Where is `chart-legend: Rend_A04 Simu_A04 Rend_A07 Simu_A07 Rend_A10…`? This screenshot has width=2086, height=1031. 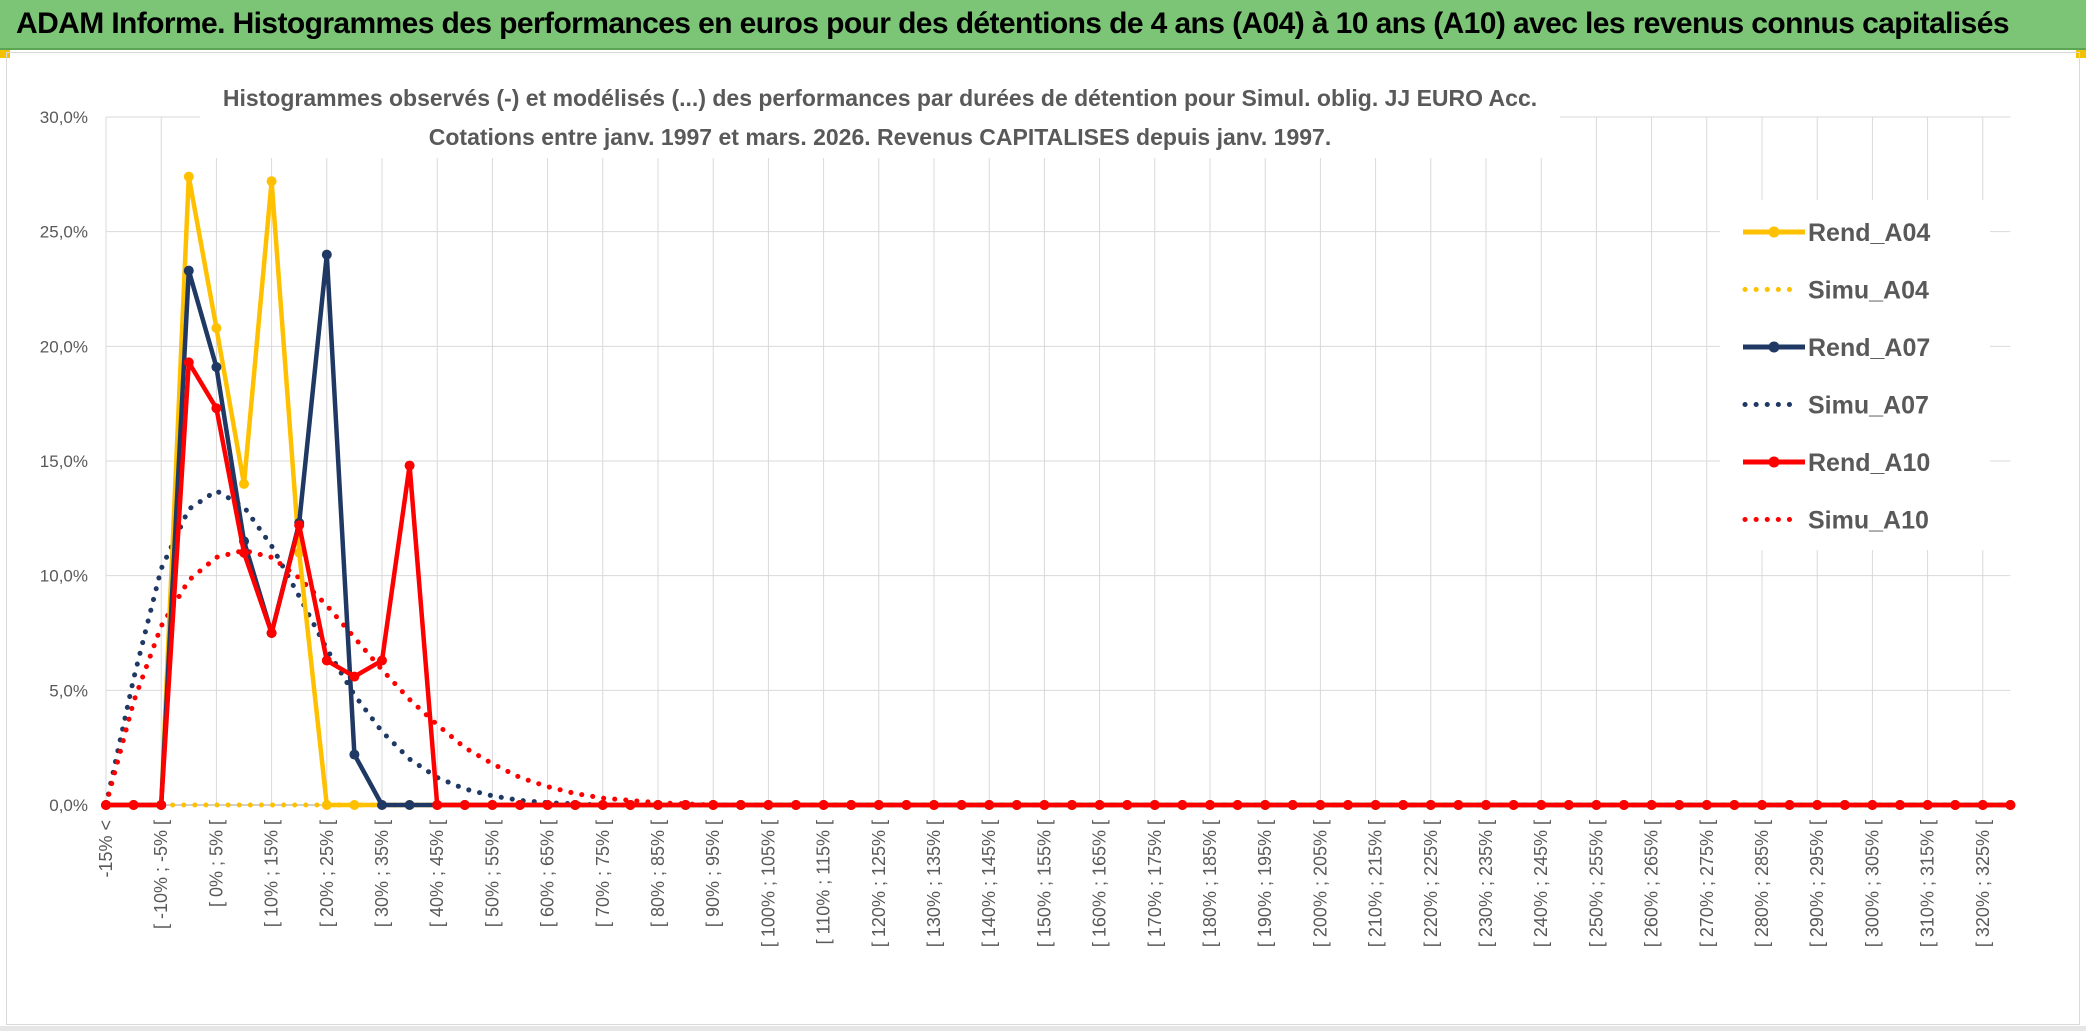 chart-legend: Rend_A04 Simu_A04 Rend_A07 Simu_A07 Rend_A10… is located at coordinates (1855, 375).